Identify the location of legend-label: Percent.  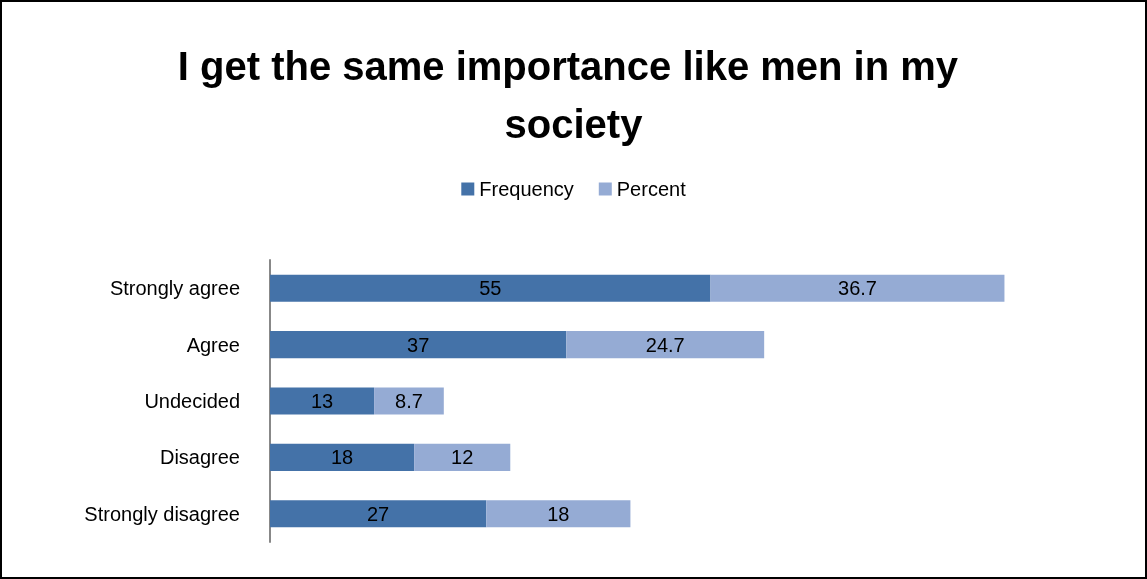
(651, 189).